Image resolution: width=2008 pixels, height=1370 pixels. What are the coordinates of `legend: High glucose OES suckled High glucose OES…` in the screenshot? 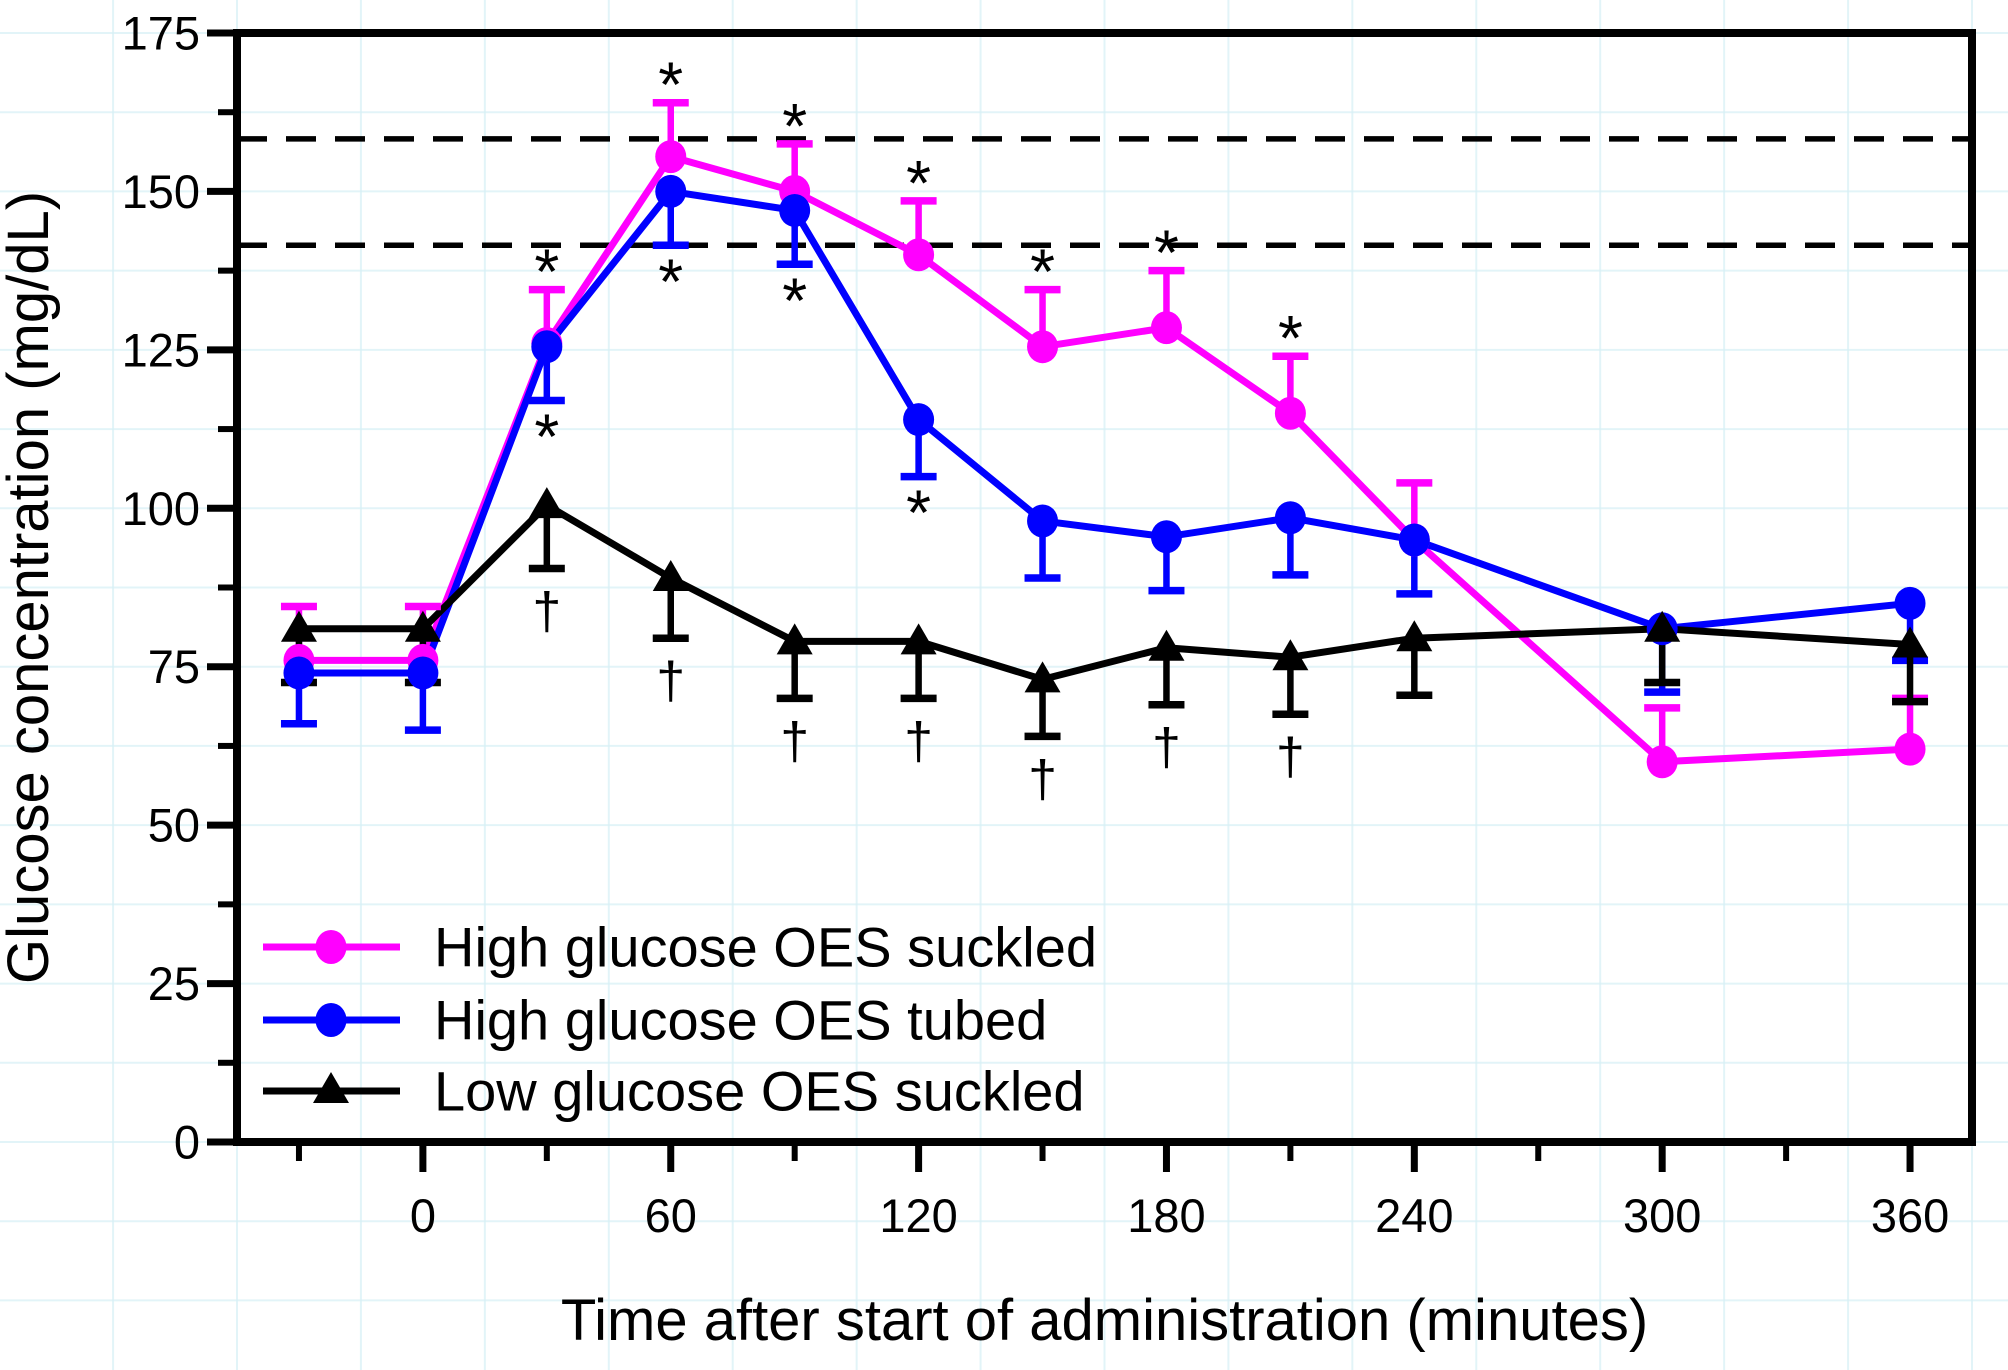 It's located at (680, 1019).